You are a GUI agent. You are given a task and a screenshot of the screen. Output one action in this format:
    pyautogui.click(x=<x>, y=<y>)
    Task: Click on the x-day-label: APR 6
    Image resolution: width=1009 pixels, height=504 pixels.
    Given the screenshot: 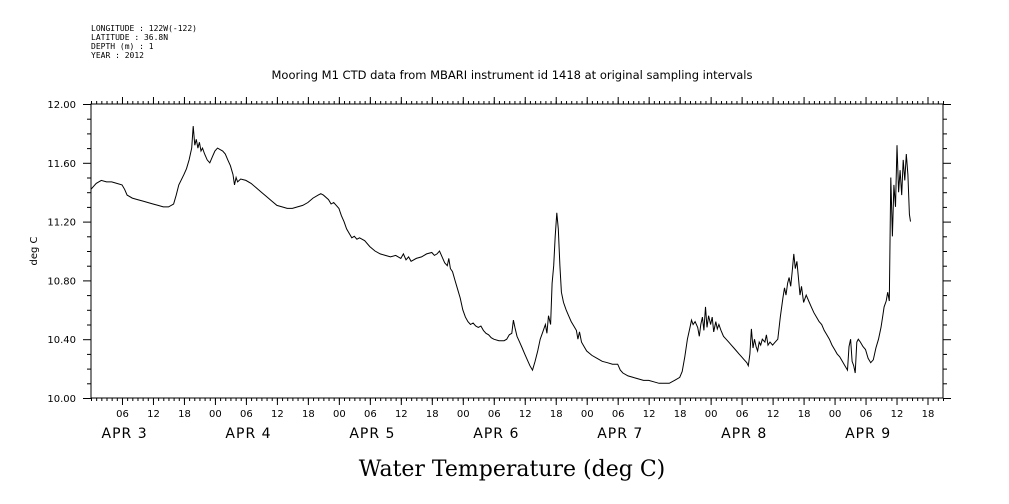 What is the action you would take?
    pyautogui.click(x=496, y=434)
    